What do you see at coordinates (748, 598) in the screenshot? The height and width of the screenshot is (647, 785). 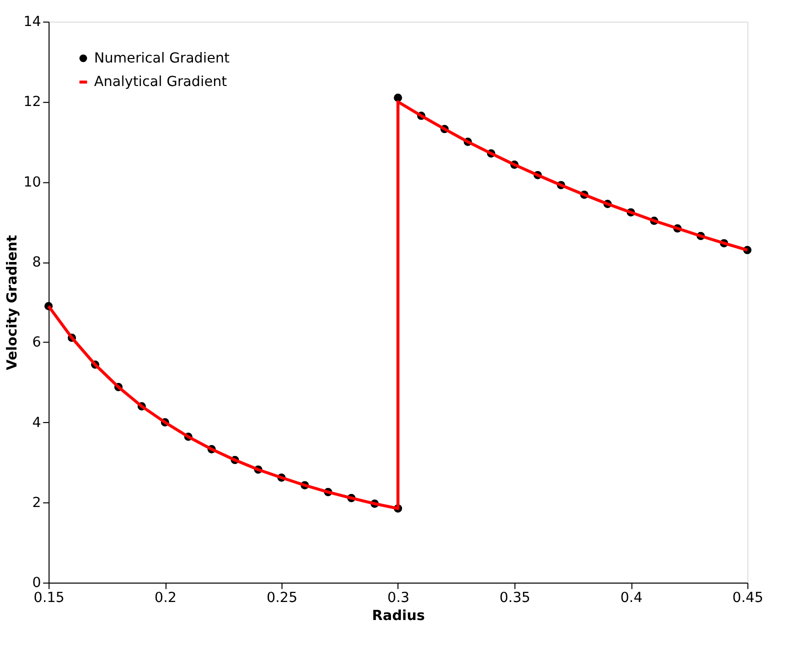 I see `x-tick-label: 0.45` at bounding box center [748, 598].